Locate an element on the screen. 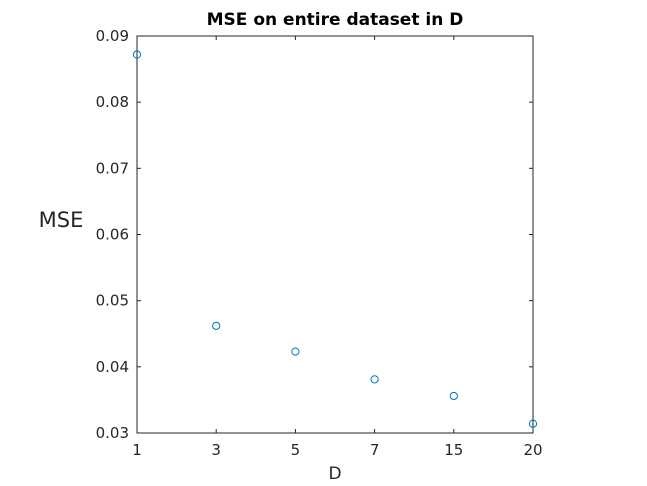 The width and height of the screenshot is (647, 486). x-tick-label: 15 is located at coordinates (453, 450).